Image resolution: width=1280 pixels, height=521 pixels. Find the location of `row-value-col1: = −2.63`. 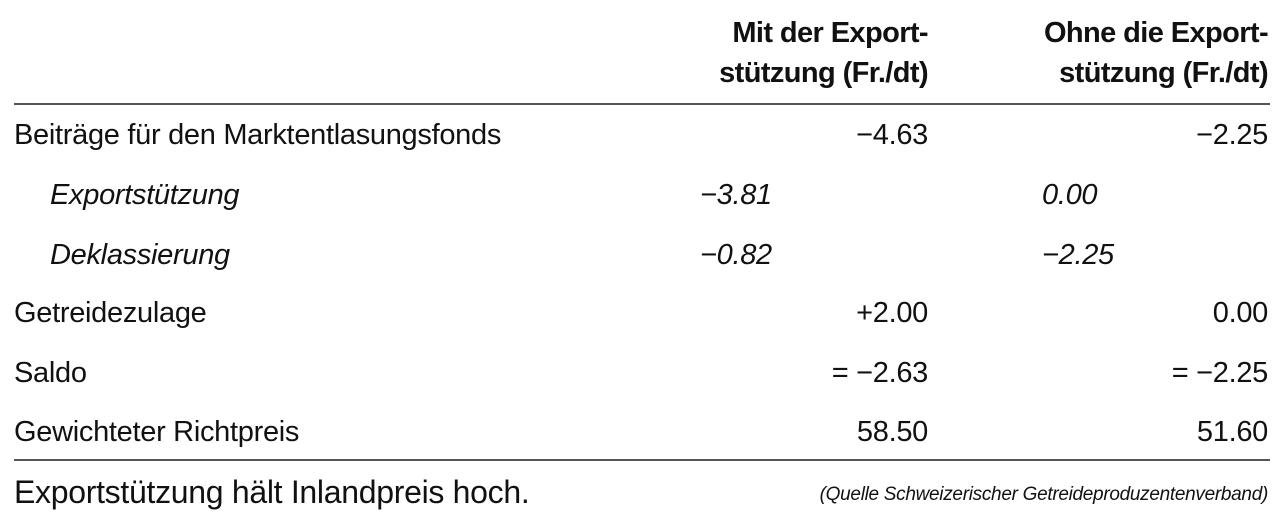

row-value-col1: = −2.63 is located at coordinates (880, 373).